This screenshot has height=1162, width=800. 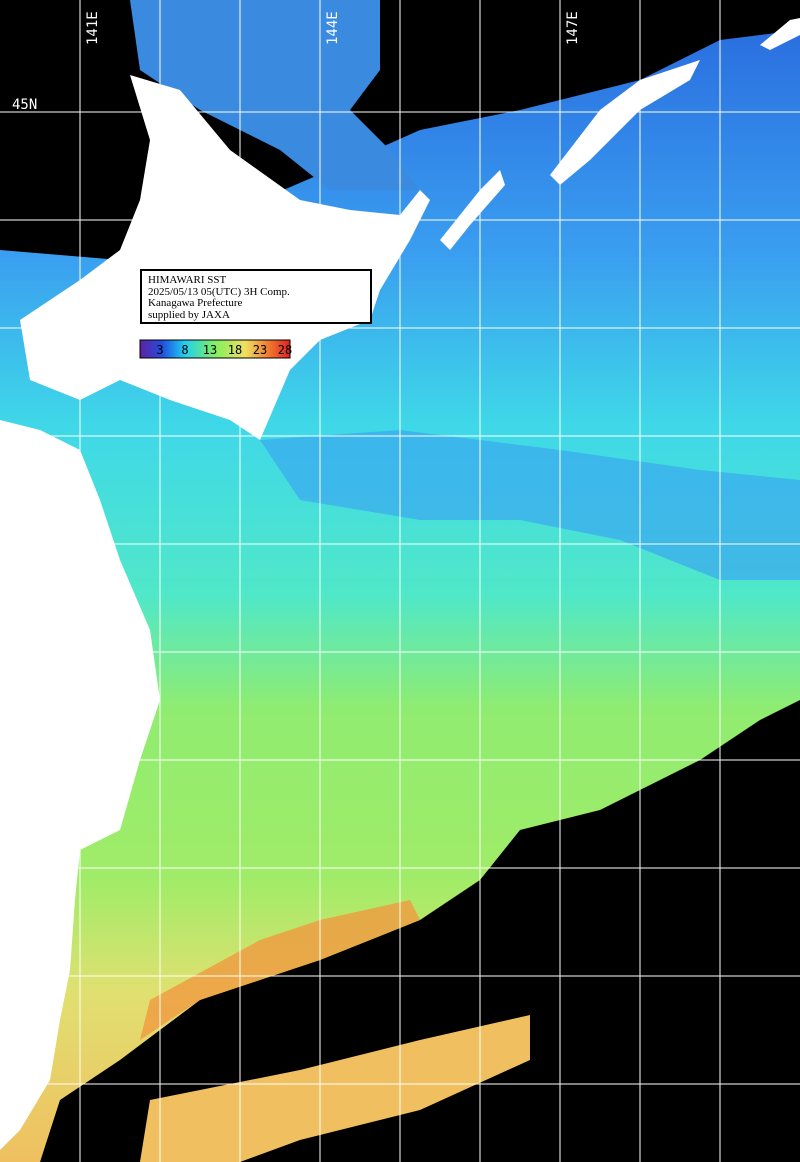 What do you see at coordinates (24, 105) in the screenshot?
I see `latitude-label: 45N` at bounding box center [24, 105].